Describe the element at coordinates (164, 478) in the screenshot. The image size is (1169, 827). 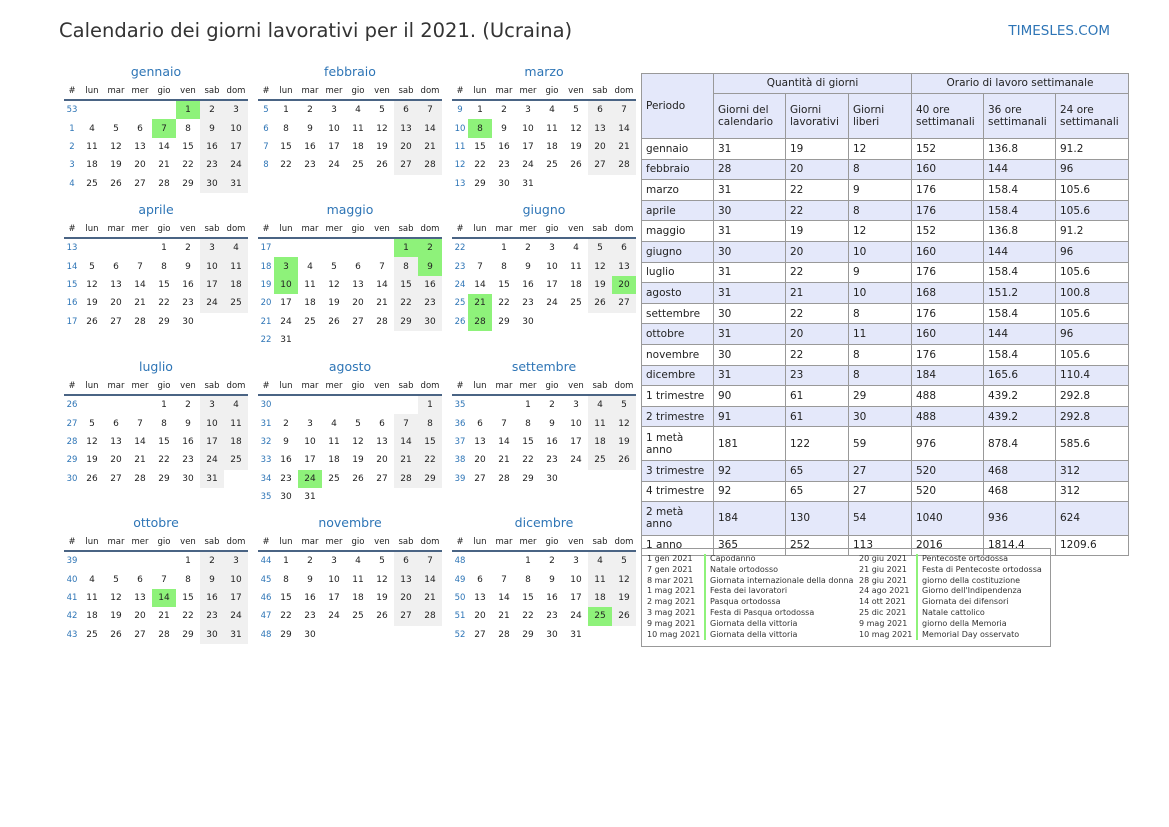
I see `day-cell: 29` at that location.